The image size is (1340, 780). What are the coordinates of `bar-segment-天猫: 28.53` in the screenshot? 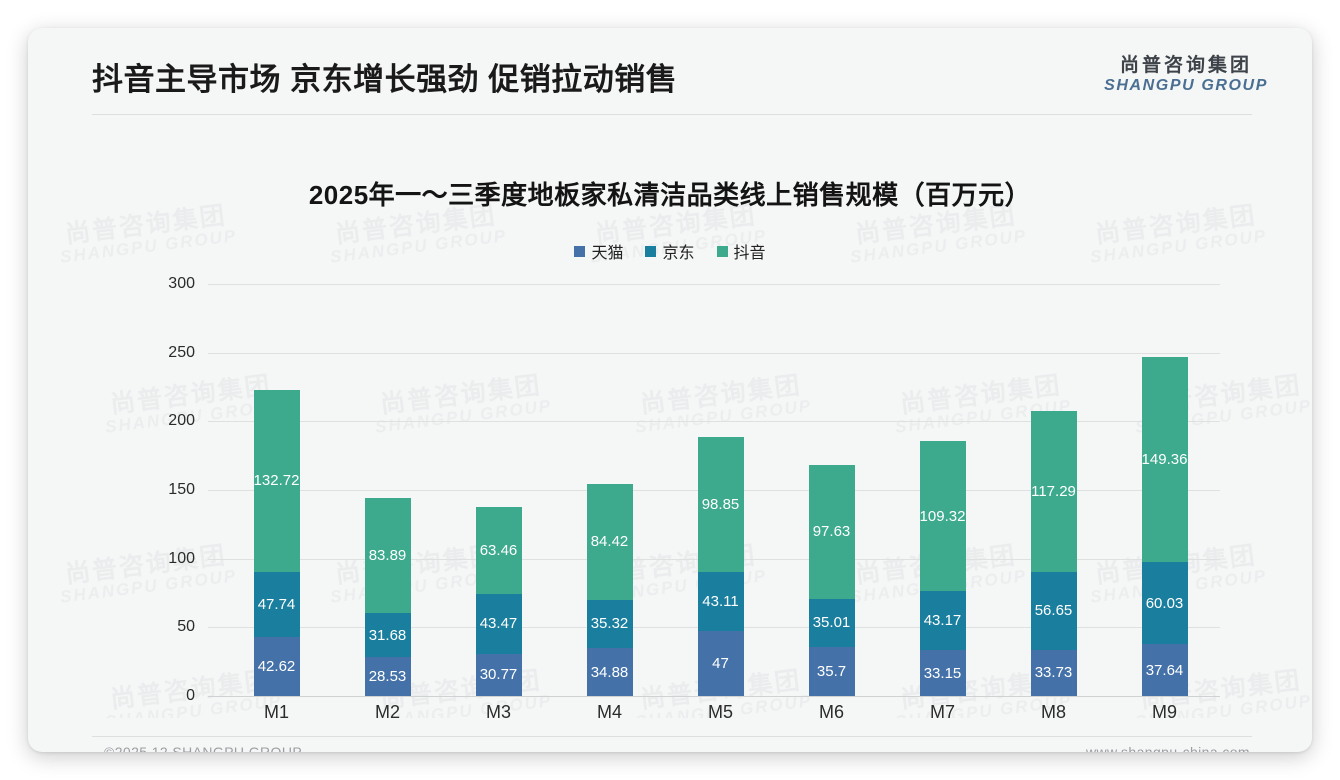 It's located at (387, 676).